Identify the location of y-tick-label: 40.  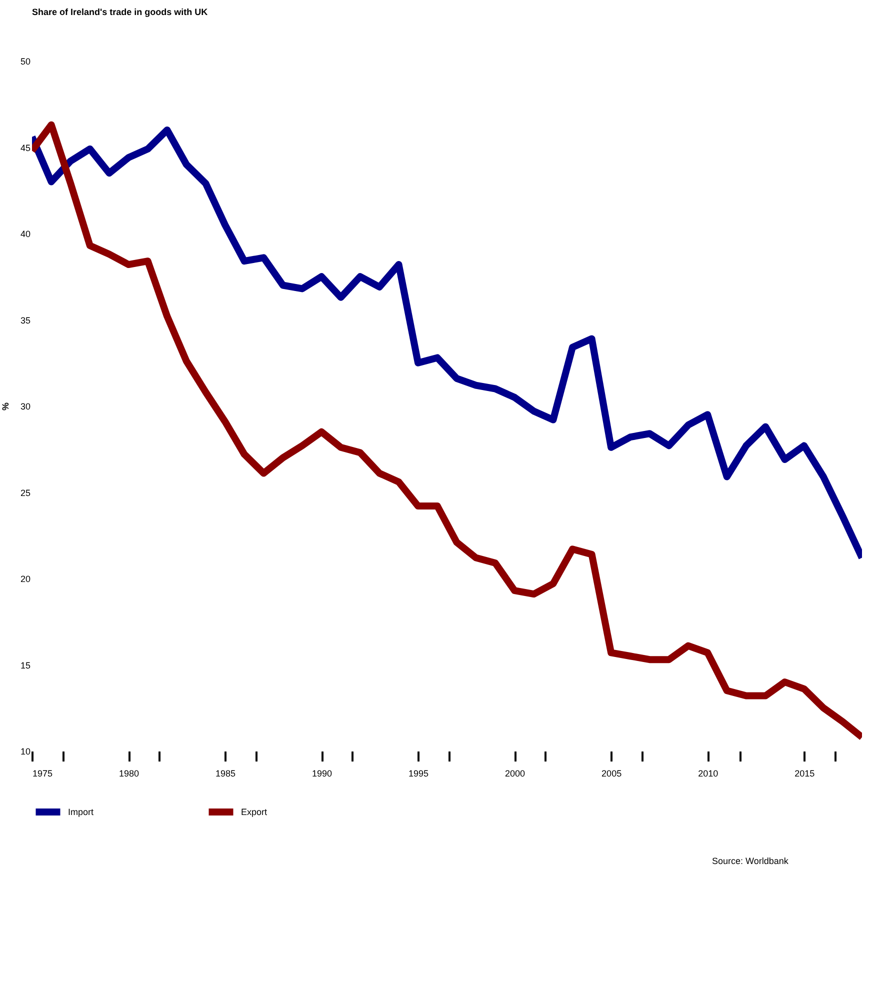
(25, 234).